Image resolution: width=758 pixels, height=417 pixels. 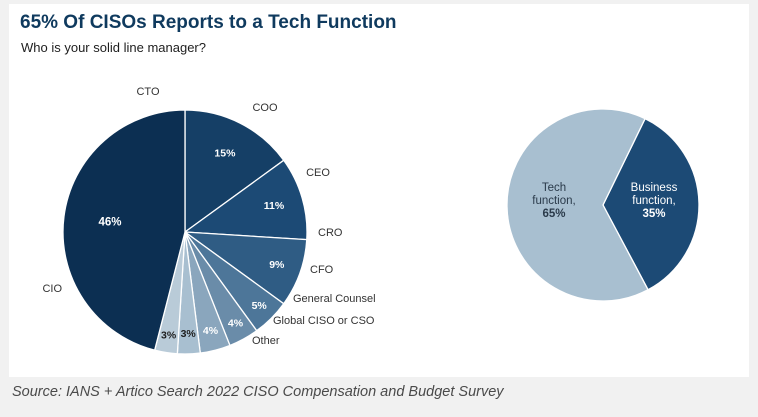 What do you see at coordinates (124, 230) in the screenshot?
I see `slice-cio` at bounding box center [124, 230].